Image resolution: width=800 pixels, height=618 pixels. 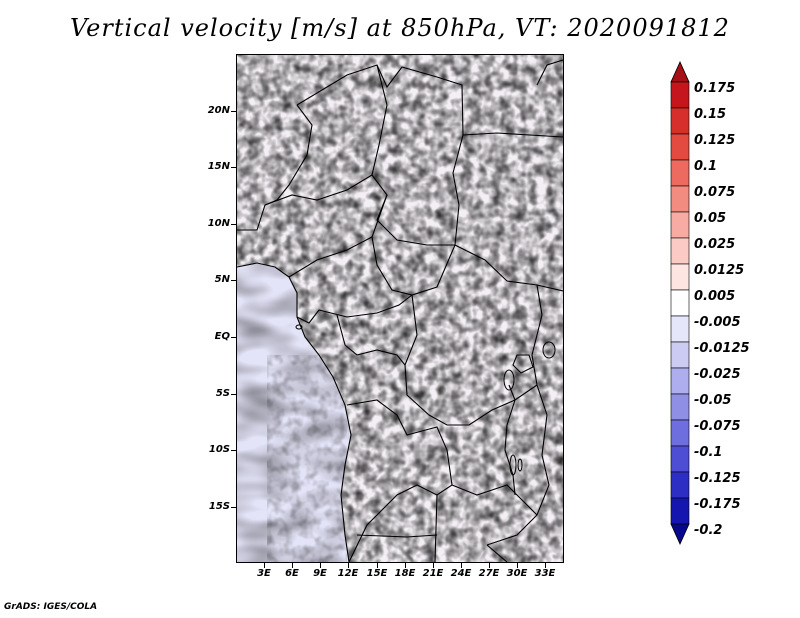 I want to click on colorbar-label: 0.125, so click(x=715, y=140).